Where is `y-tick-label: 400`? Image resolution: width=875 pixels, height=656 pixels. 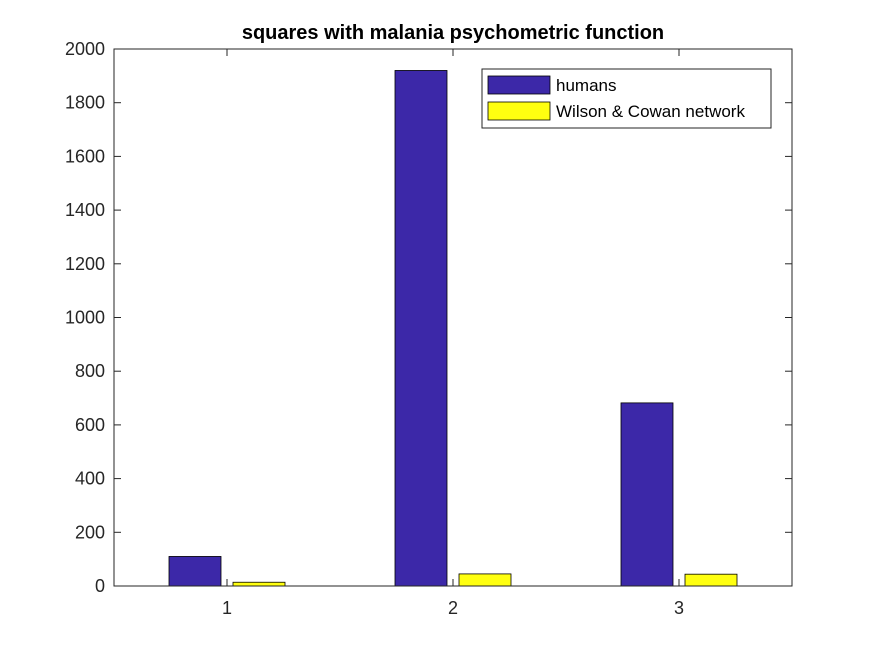
y-tick-label: 400 is located at coordinates (90, 479).